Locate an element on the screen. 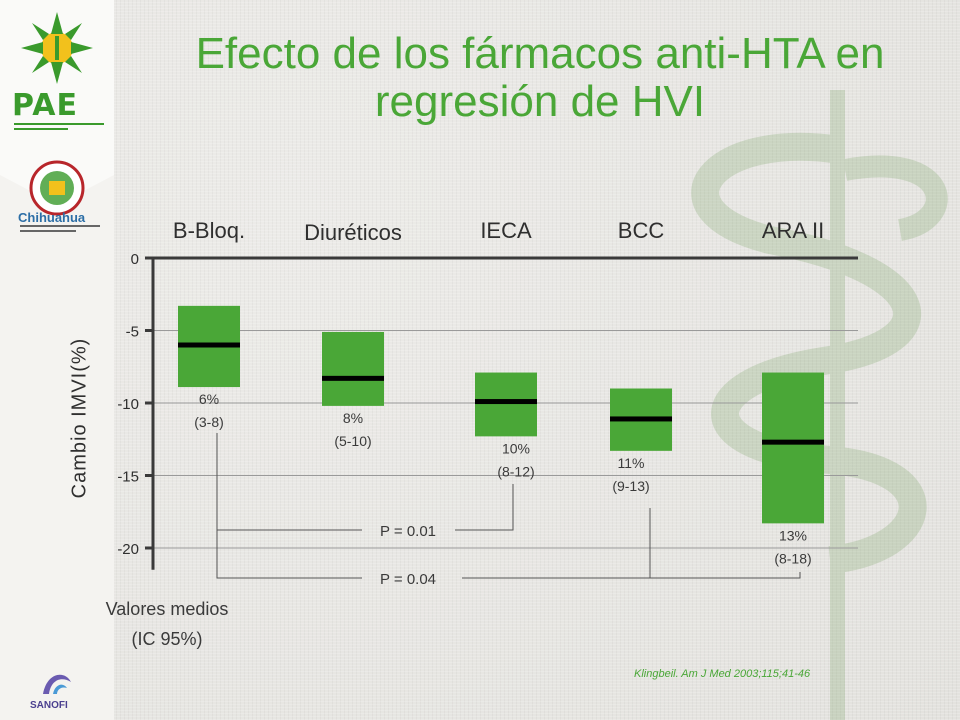  chihuahua-logo-subtitle is located at coordinates (60, 228).